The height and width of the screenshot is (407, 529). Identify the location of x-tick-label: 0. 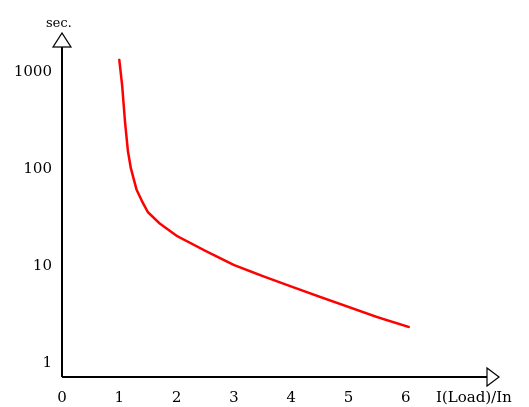
(62, 397).